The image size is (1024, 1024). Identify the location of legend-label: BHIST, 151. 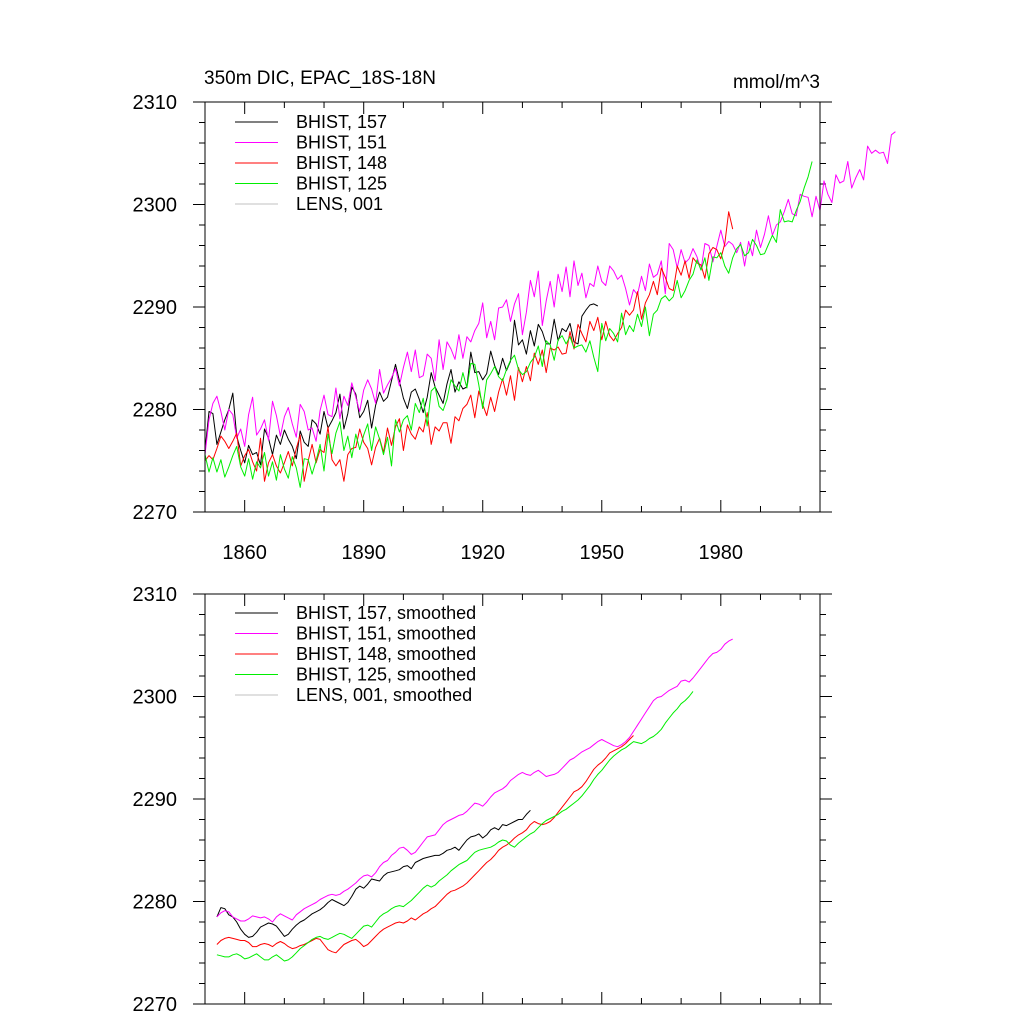
(341, 143).